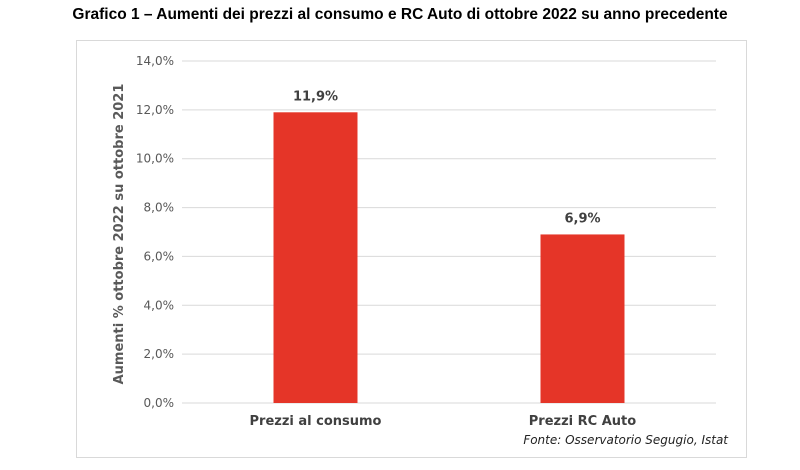 The image size is (800, 470). Describe the element at coordinates (119, 234) in the screenshot. I see `y-axis-label: Aumenti % ottobre 2022 su ottobre 2021` at that location.